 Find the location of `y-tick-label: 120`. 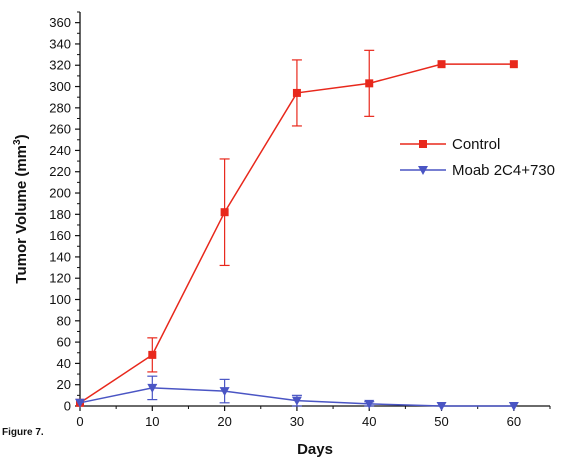

y-tick-label: 120 is located at coordinates (60, 278).